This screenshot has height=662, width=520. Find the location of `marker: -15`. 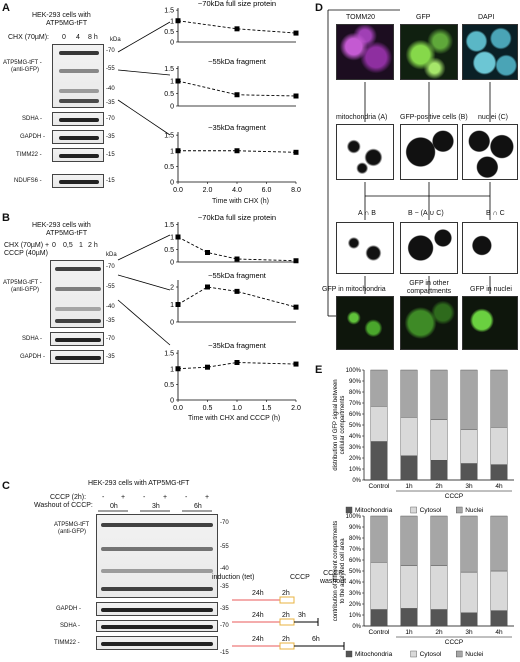

marker: -15 is located at coordinates (224, 653).